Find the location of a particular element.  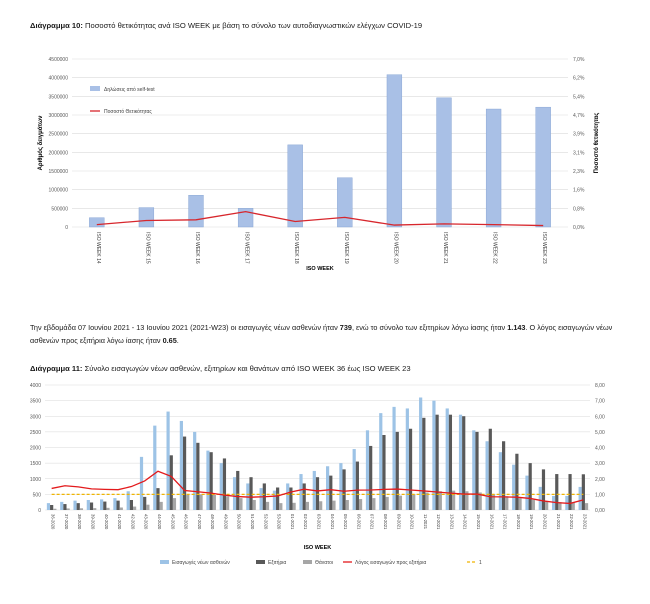

y-tick-label: 4000 is located at coordinates (35, 386).